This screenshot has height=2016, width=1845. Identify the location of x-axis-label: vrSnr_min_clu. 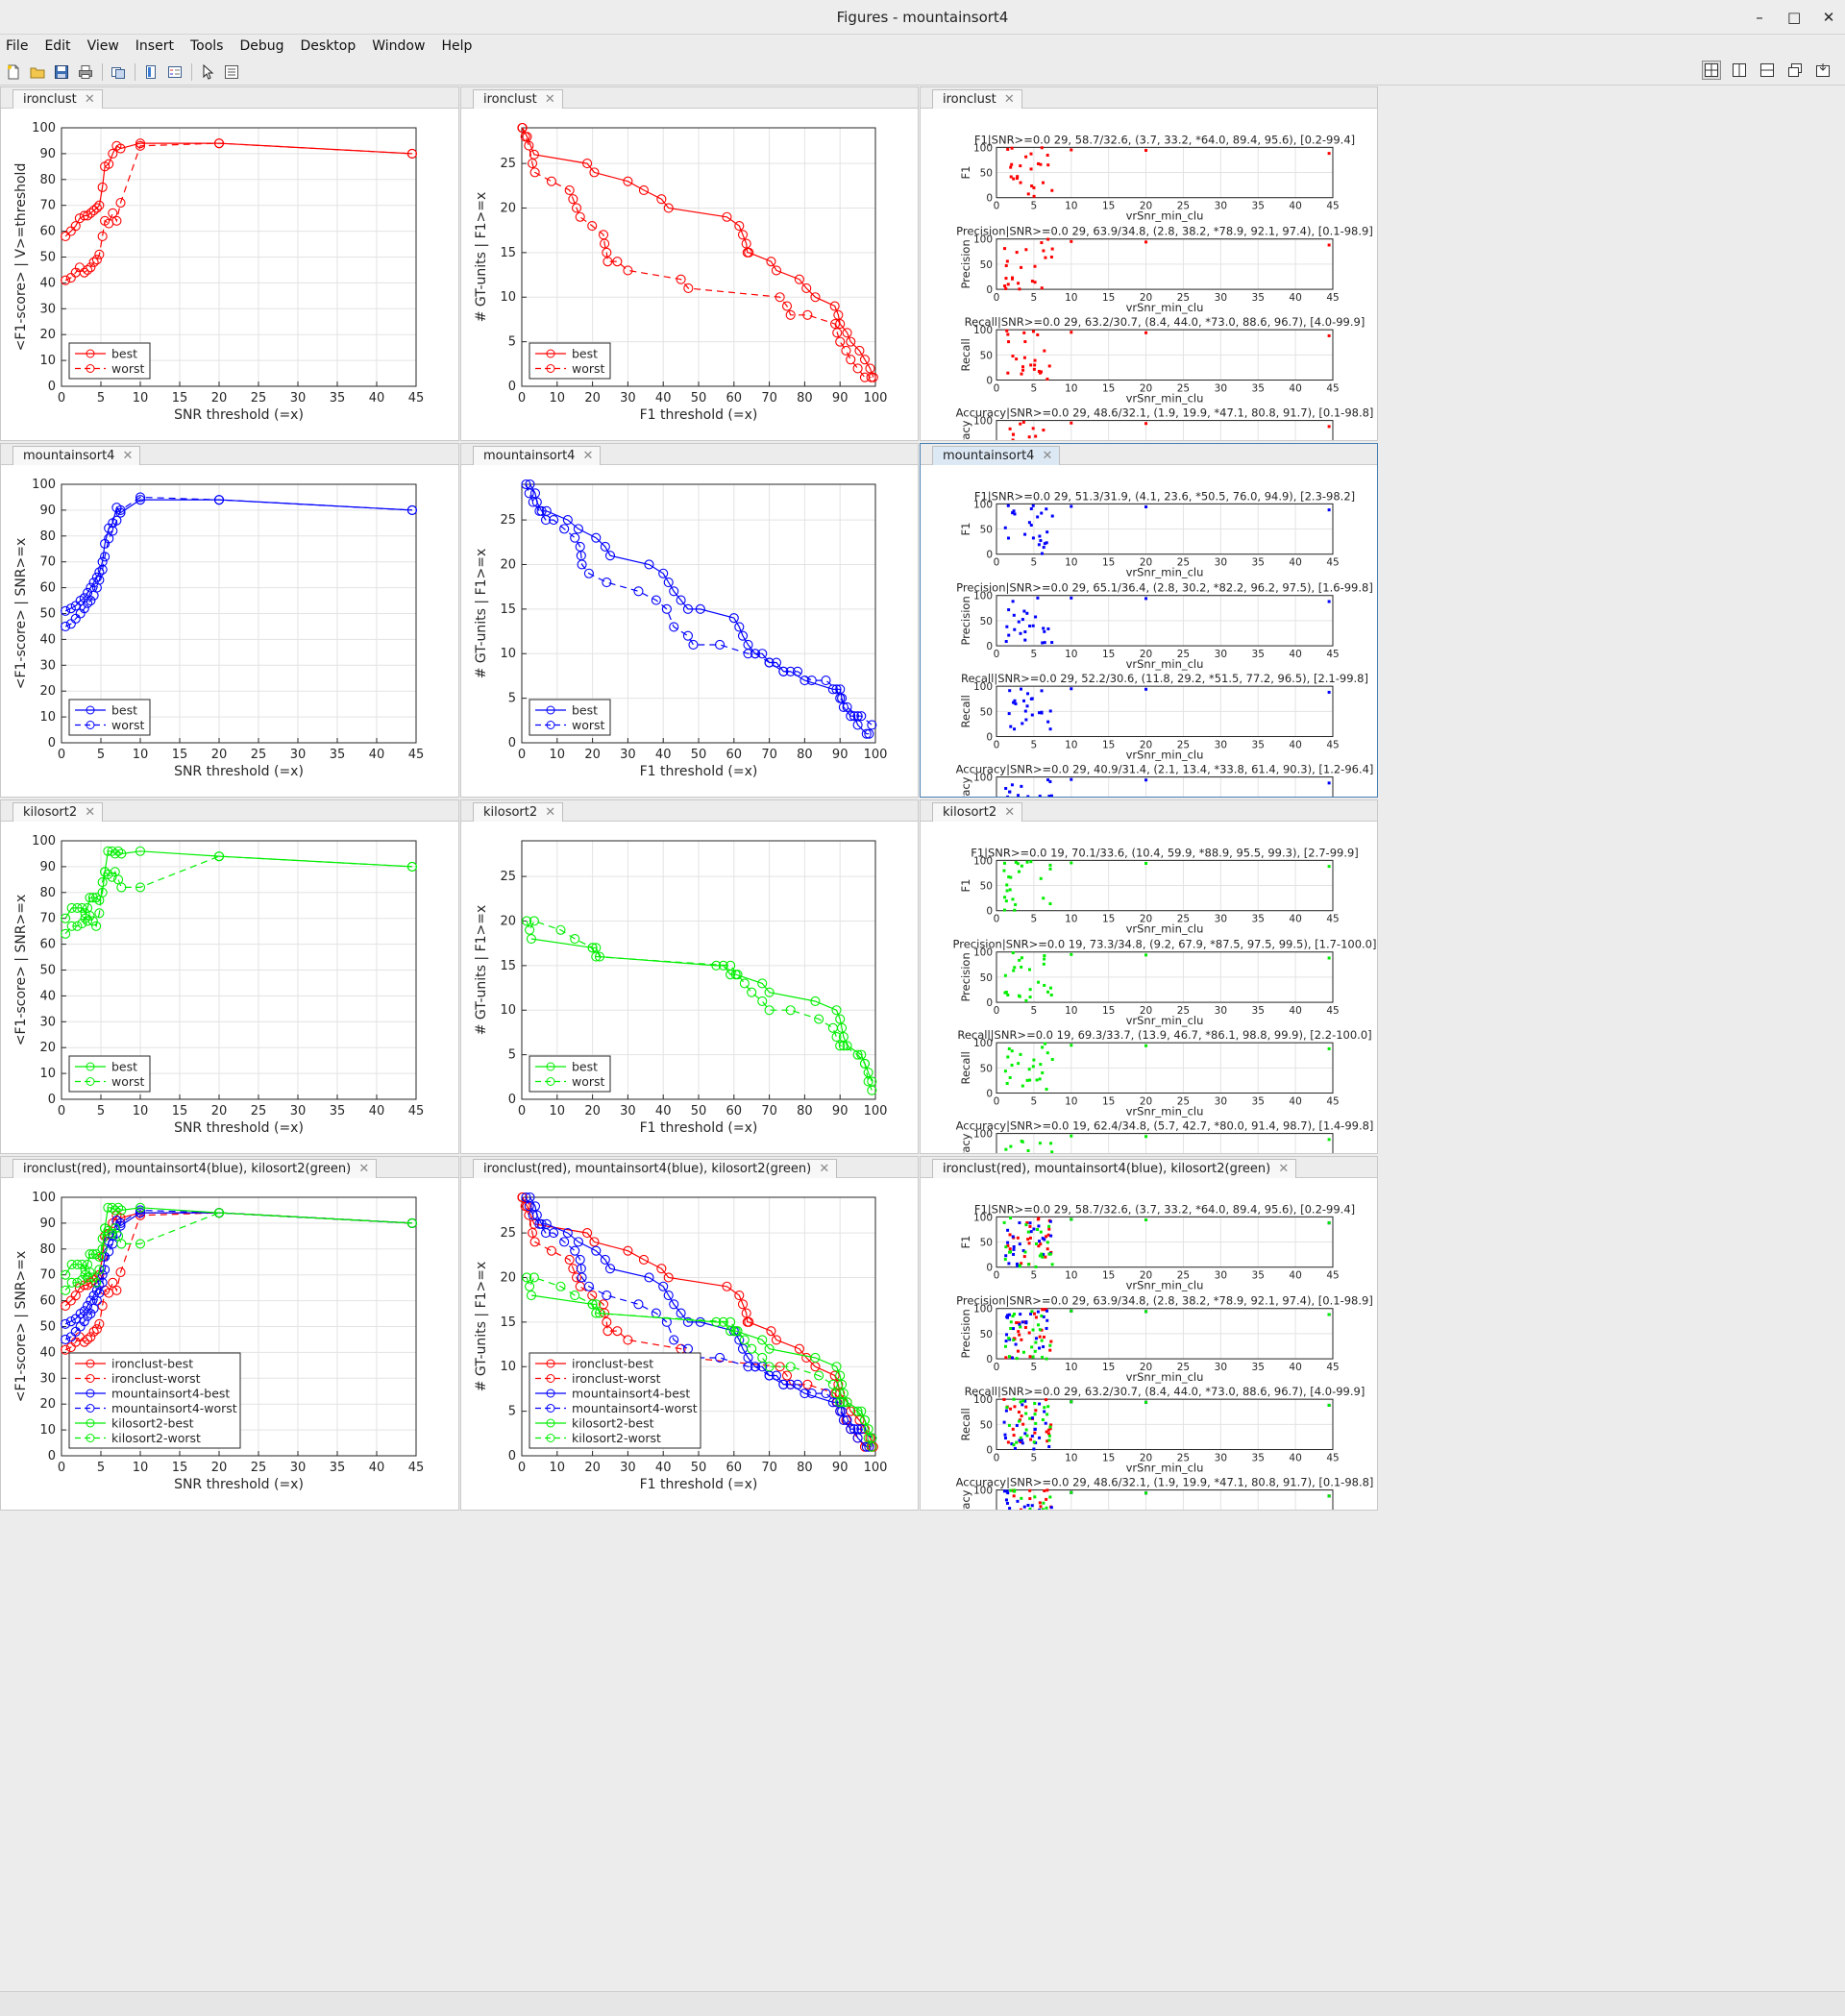
(1165, 1377).